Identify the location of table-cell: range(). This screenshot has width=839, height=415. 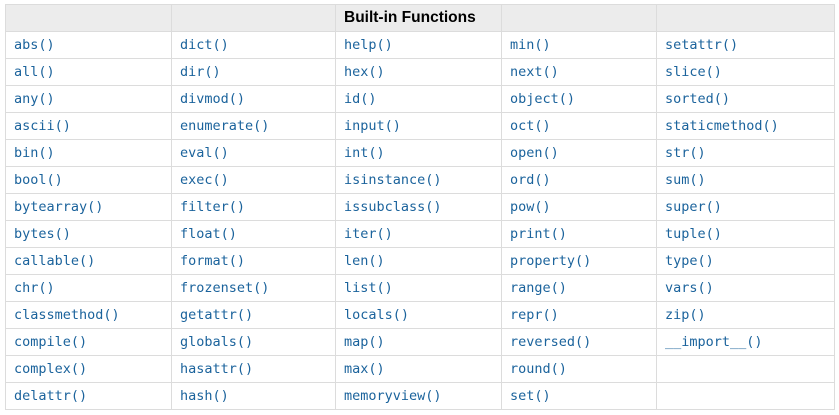
(579, 288).